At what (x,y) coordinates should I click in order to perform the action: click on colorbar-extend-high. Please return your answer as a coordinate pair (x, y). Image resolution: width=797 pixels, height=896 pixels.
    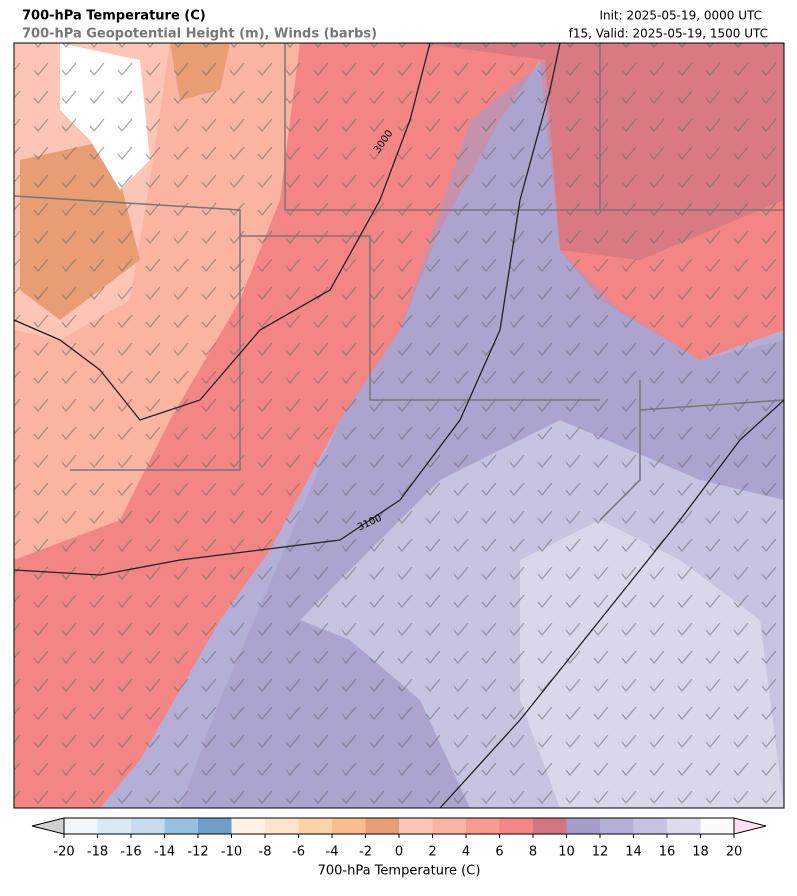
    Looking at the image, I should click on (750, 826).